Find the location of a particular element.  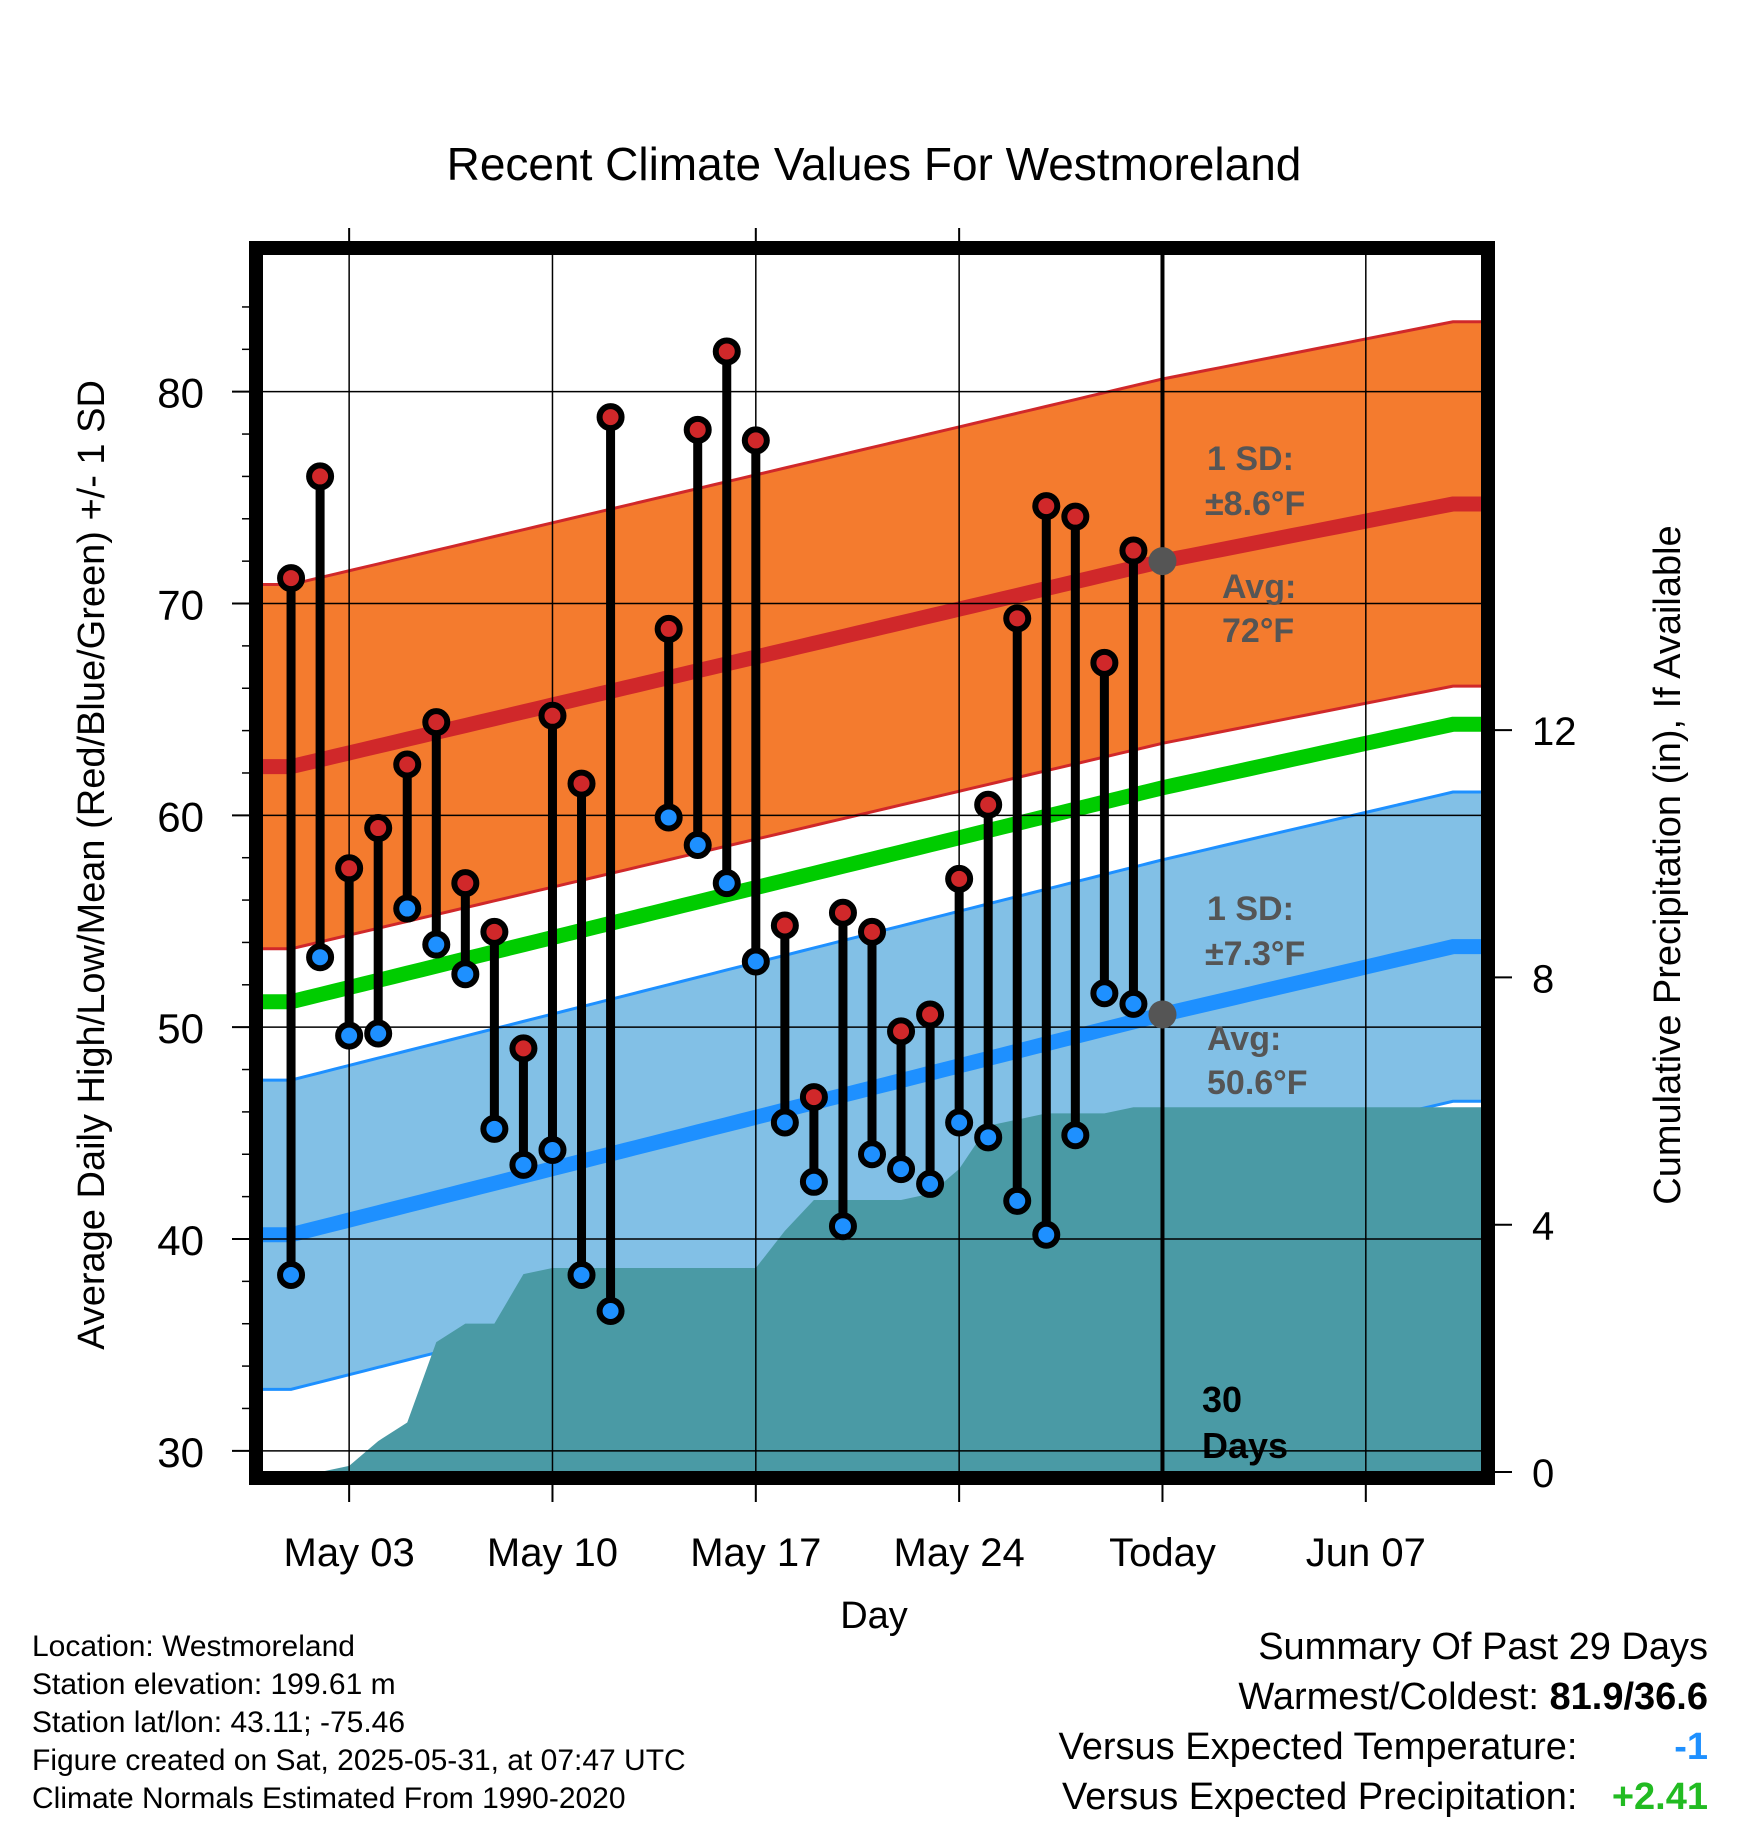

y-tick-label-2: 50 is located at coordinates (180, 1028).